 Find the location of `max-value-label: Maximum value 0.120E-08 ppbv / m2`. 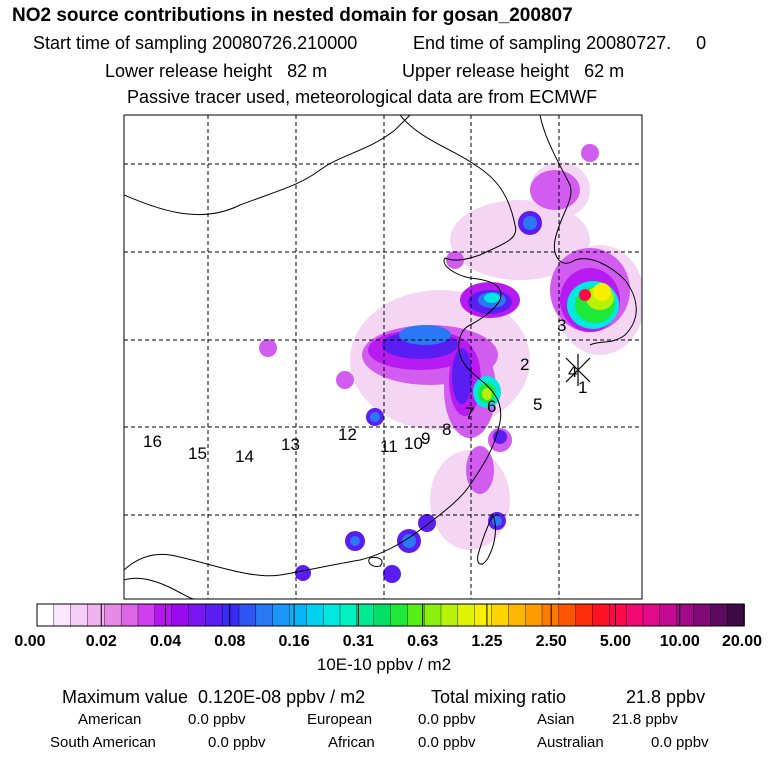

max-value-label: Maximum value 0.120E-08 ppbv / m2 is located at coordinates (214, 697).